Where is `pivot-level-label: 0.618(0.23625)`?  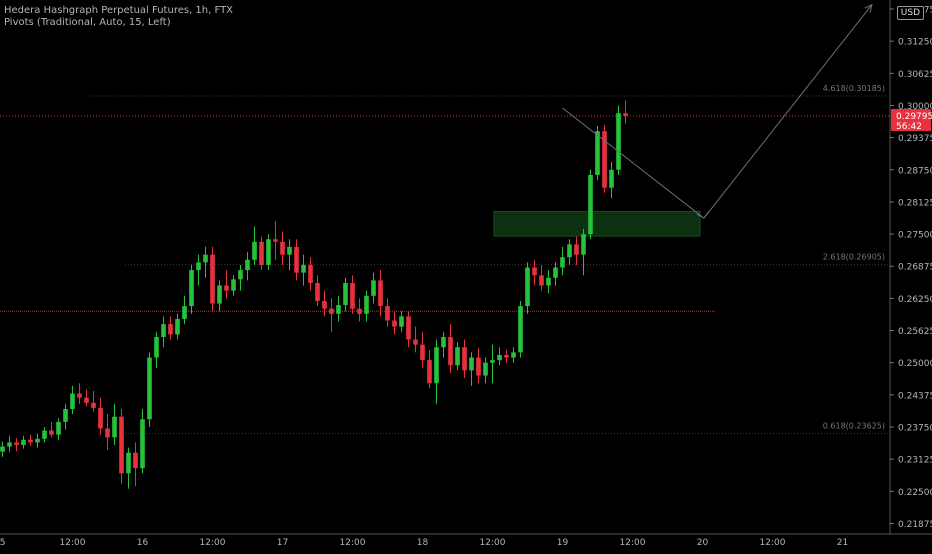 pivot-level-label: 0.618(0.23625) is located at coordinates (854, 425).